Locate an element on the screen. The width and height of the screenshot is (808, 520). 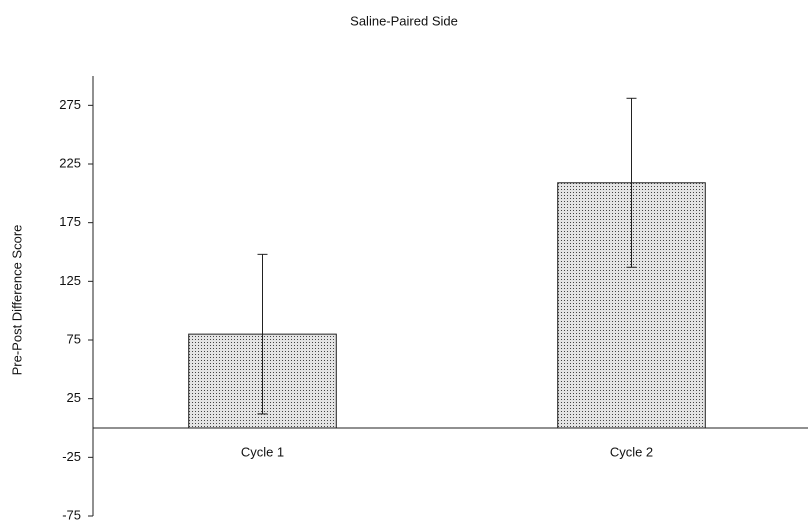
y-tick-label: -75 is located at coordinates (71, 513).